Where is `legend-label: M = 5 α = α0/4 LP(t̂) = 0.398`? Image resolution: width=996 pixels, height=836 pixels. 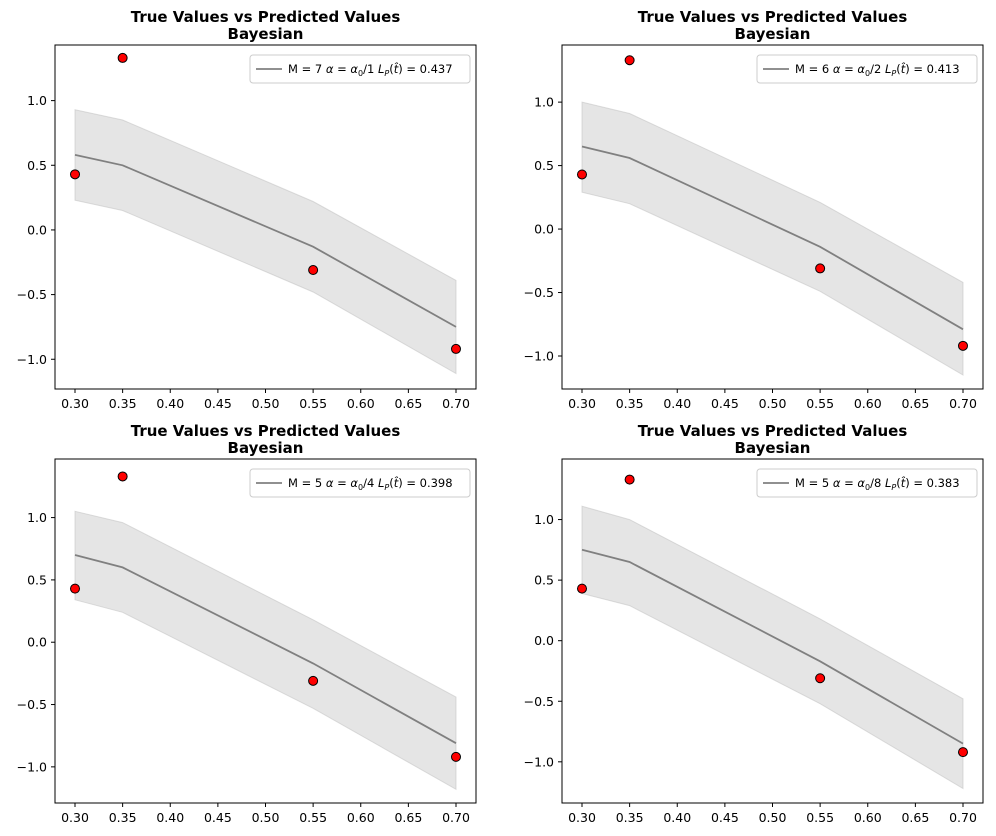
legend-label: M = 5 α = α0/4 LP(t̂) = 0.398 is located at coordinates (370, 484).